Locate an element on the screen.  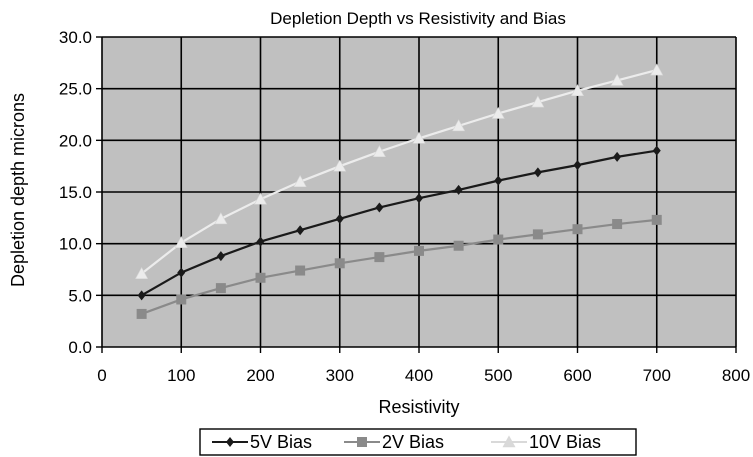
series-line is located at coordinates (399, 266).